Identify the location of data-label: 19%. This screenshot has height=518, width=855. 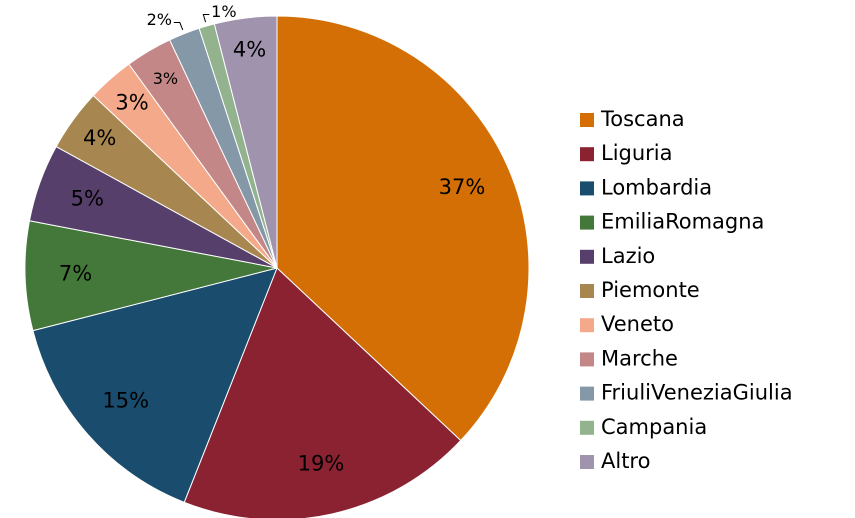
(321, 464).